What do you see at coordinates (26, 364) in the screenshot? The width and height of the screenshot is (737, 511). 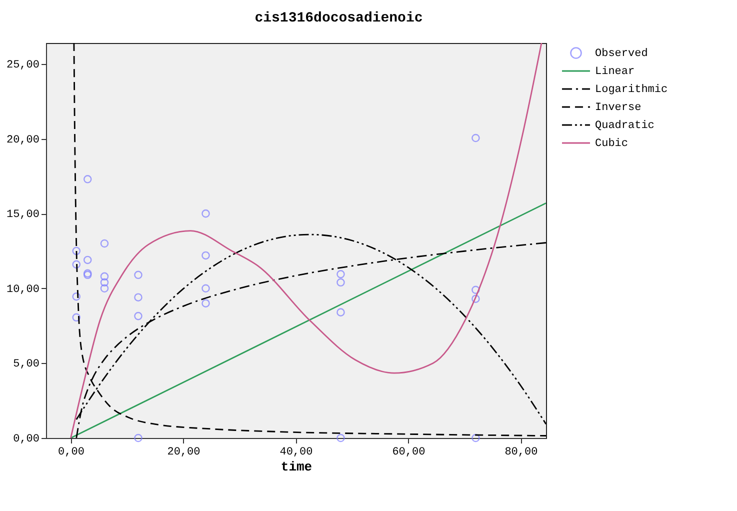 I see `y-tick-label: 5,00` at bounding box center [26, 364].